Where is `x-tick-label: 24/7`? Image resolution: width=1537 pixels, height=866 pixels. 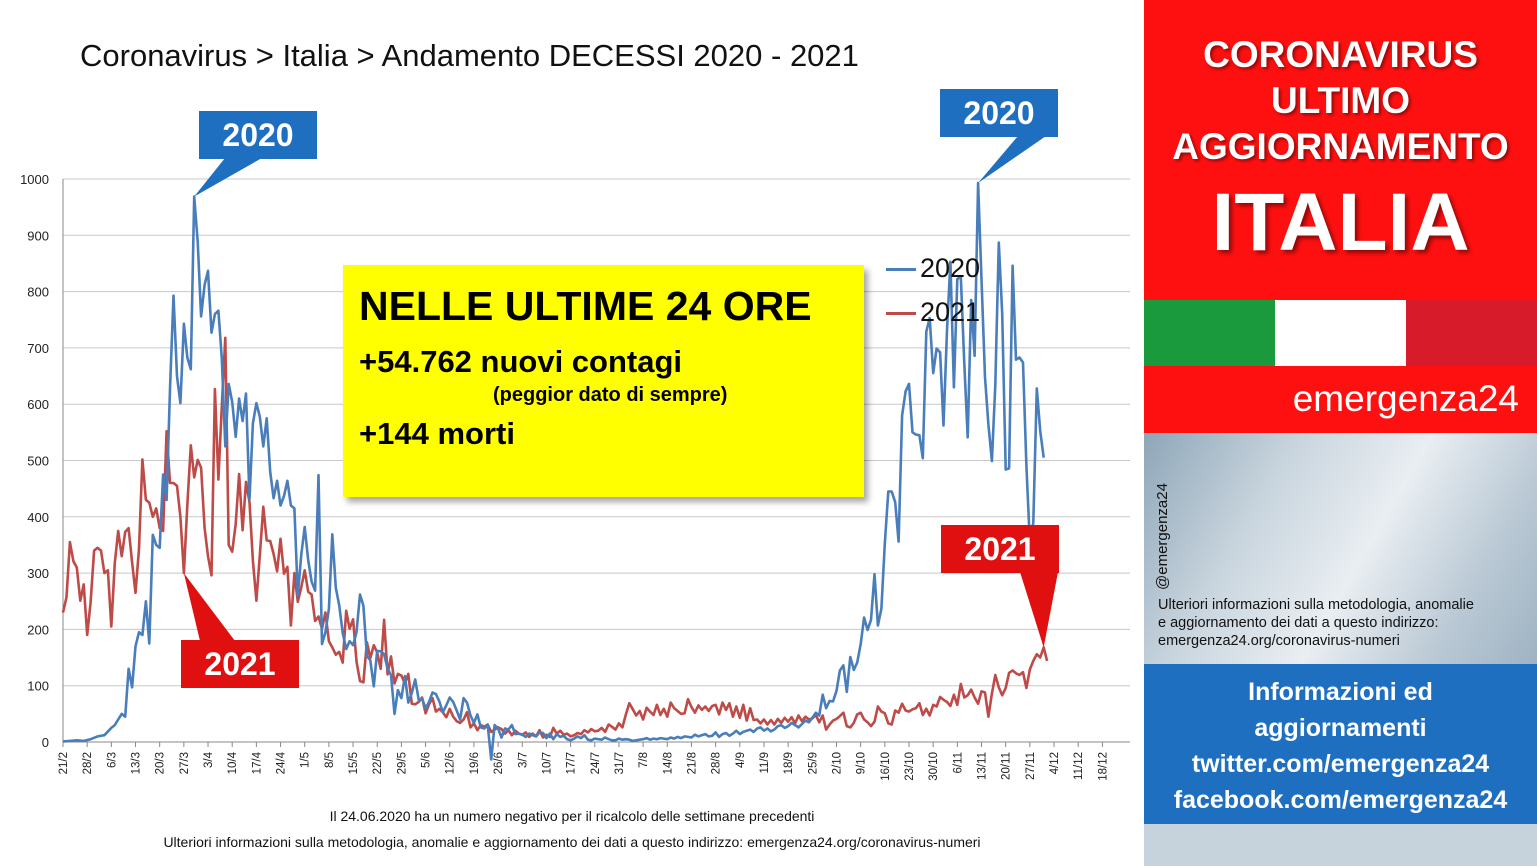 x-tick-label: 24/7 is located at coordinates (596, 763).